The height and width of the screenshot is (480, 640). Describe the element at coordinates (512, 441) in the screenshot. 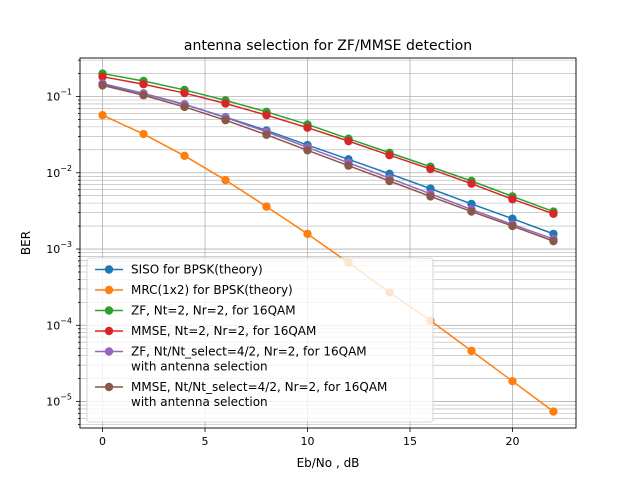

I see `x-tick-label: 20` at that location.